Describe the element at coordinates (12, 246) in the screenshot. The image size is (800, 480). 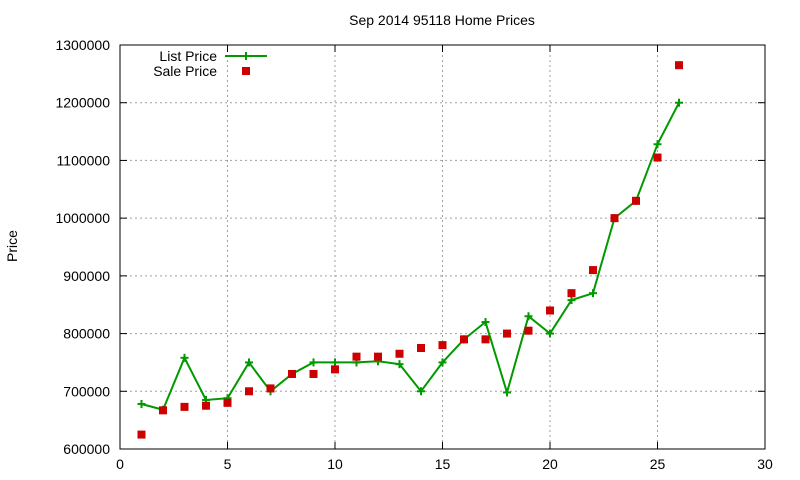
I see `y-axis-label: Price` at that location.